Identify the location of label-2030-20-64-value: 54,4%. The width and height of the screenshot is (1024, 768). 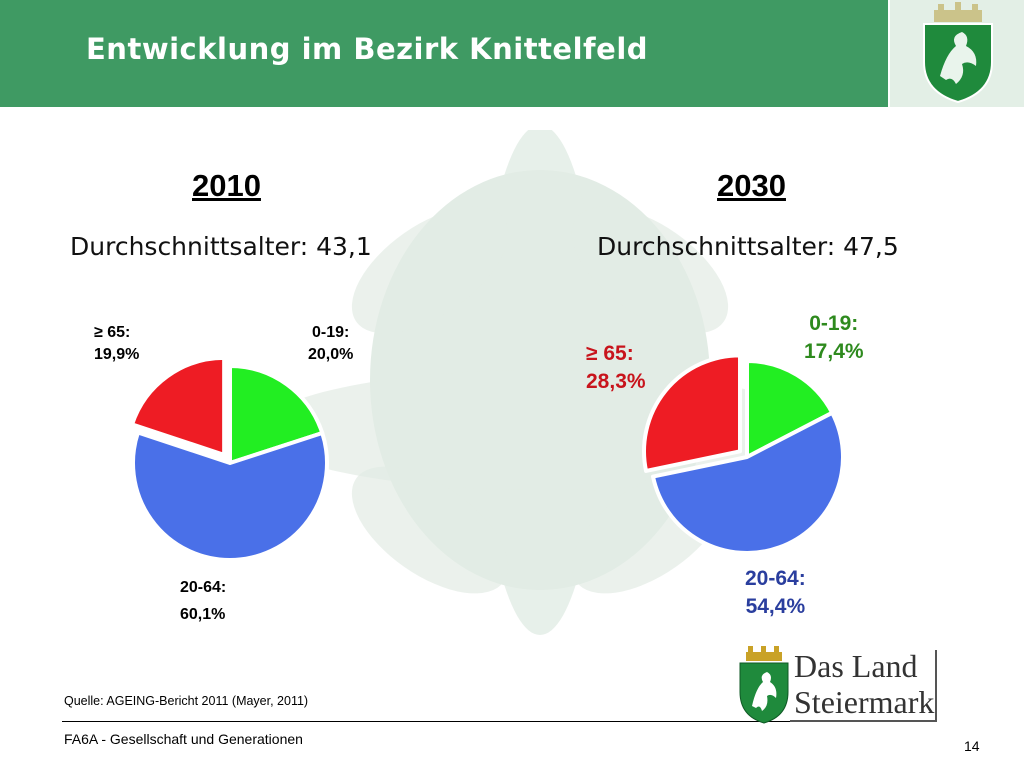
(775, 607).